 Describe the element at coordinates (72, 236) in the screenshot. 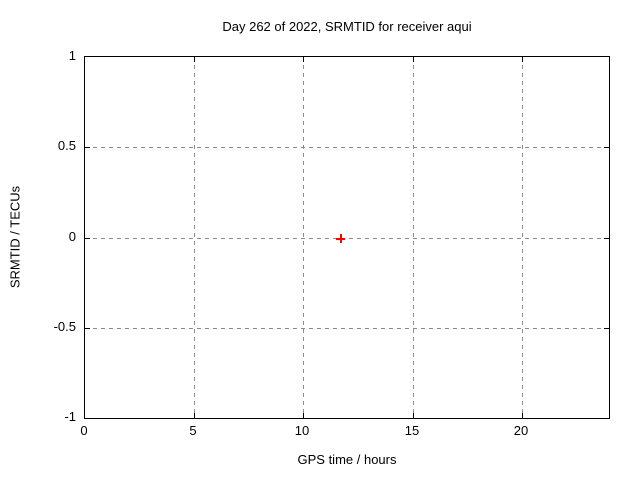

I see `y-tick-label: 0` at that location.